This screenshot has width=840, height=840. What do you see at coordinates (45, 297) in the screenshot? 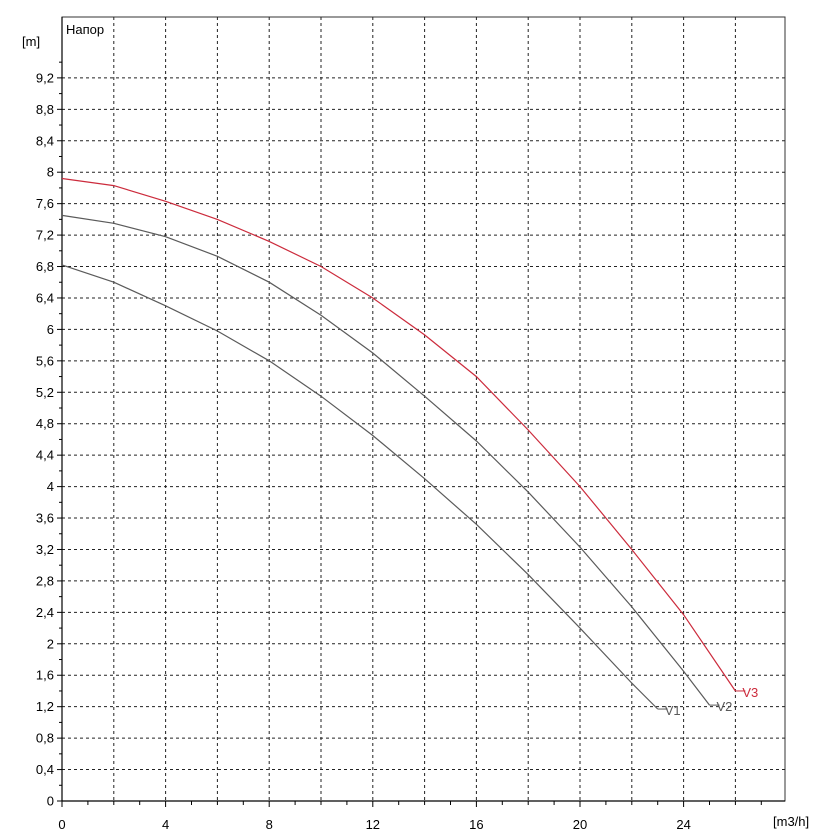
I see `y-tick-label: 6,4` at bounding box center [45, 297].